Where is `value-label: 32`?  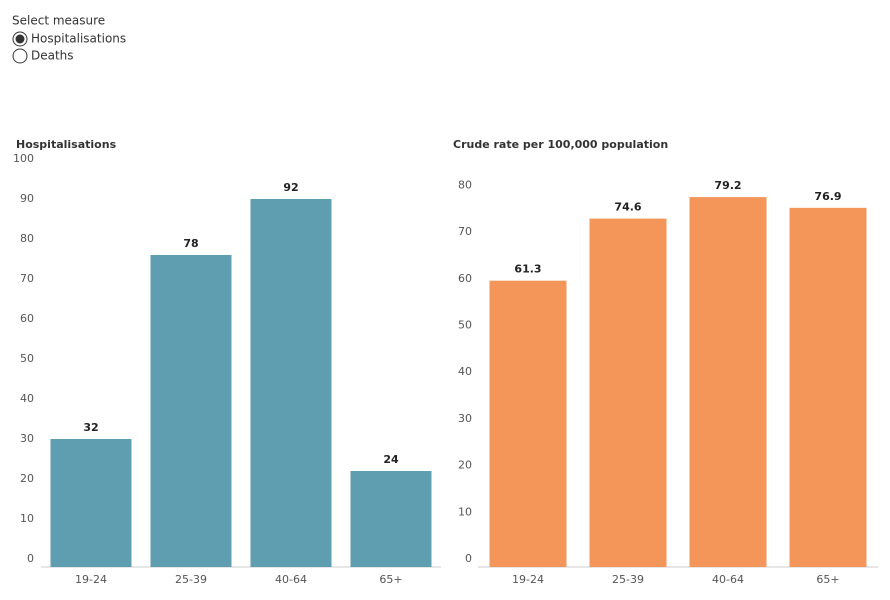 value-label: 32 is located at coordinates (90, 427).